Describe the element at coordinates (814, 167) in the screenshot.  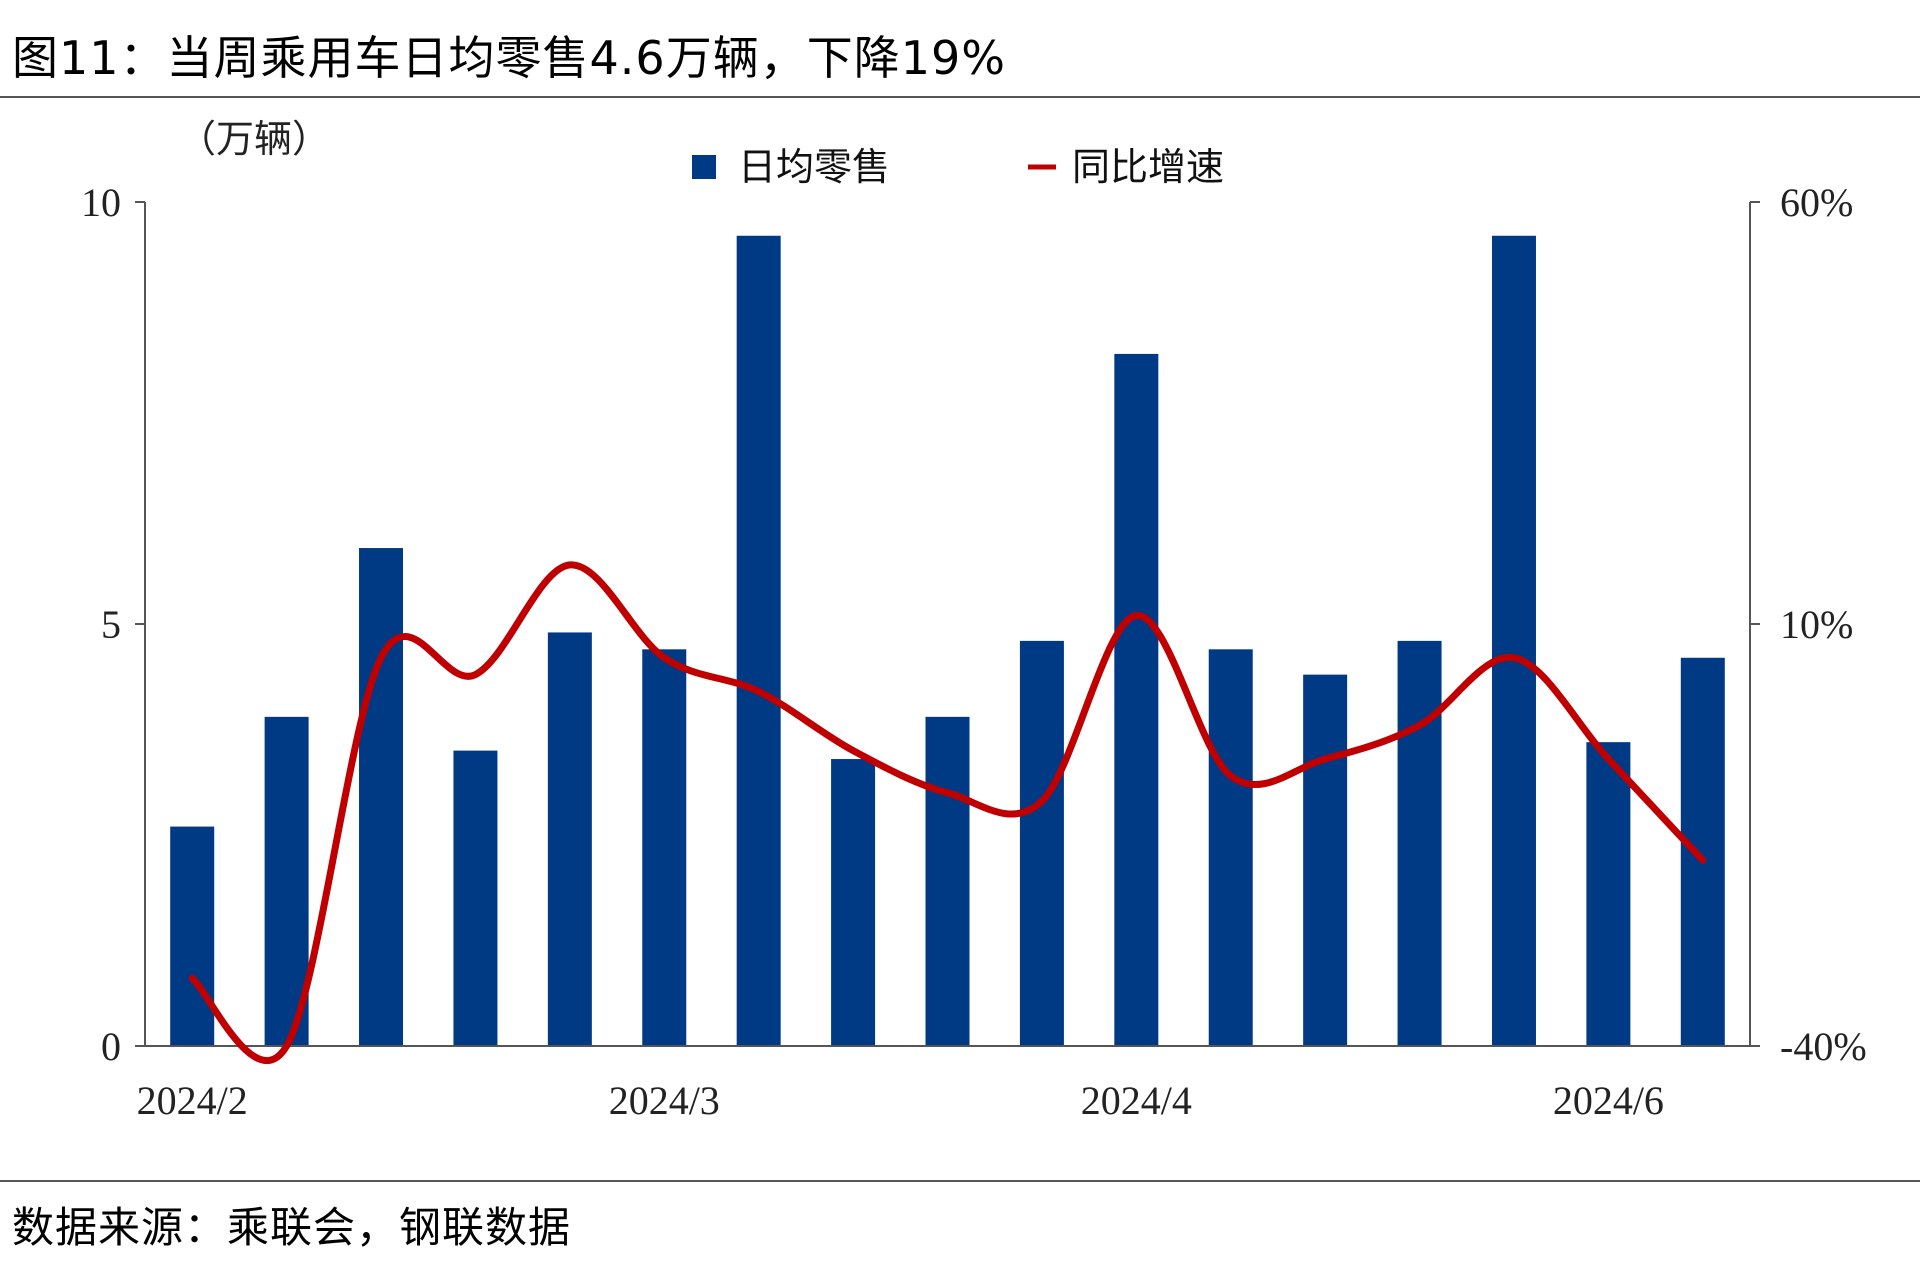
I see `legend-bar-label: 日均零售` at that location.